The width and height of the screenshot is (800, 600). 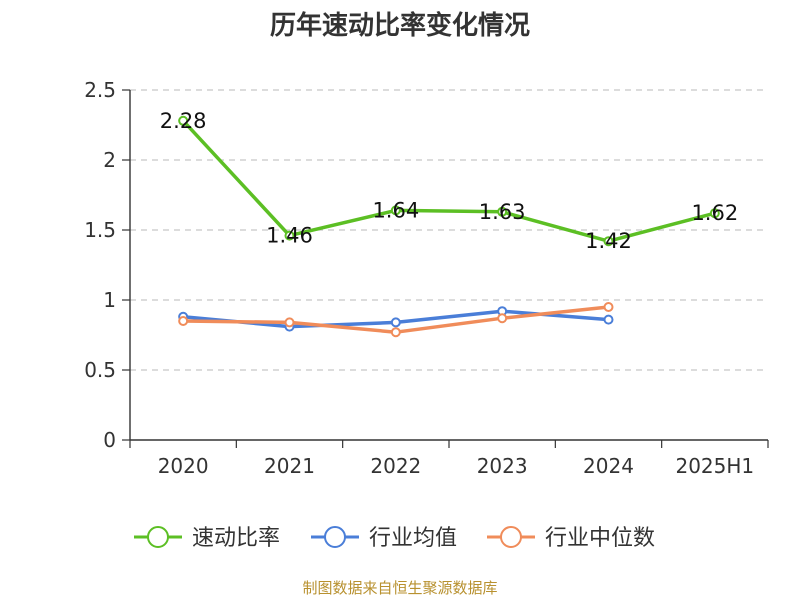 I want to click on y-tick-label: 1, so click(x=109, y=300).